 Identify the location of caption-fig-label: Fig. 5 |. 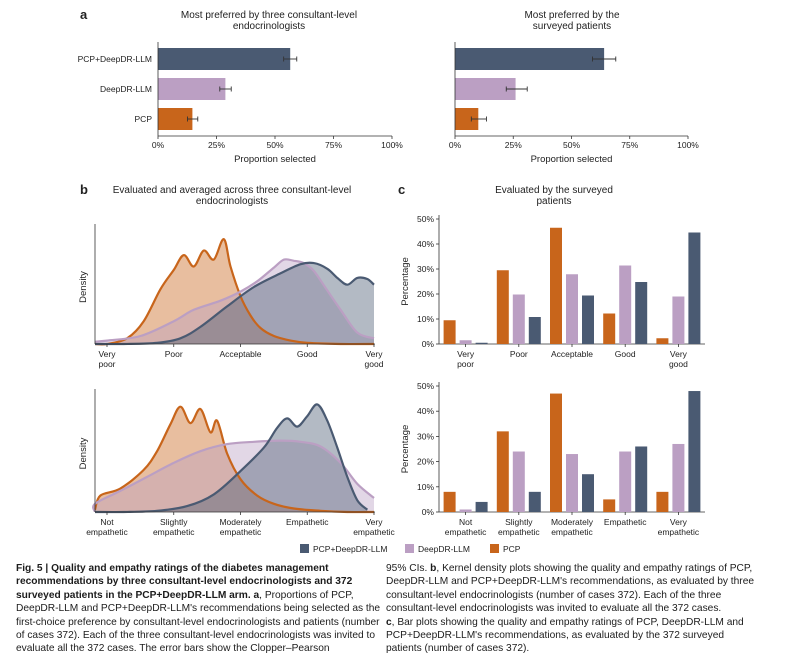
(34, 568).